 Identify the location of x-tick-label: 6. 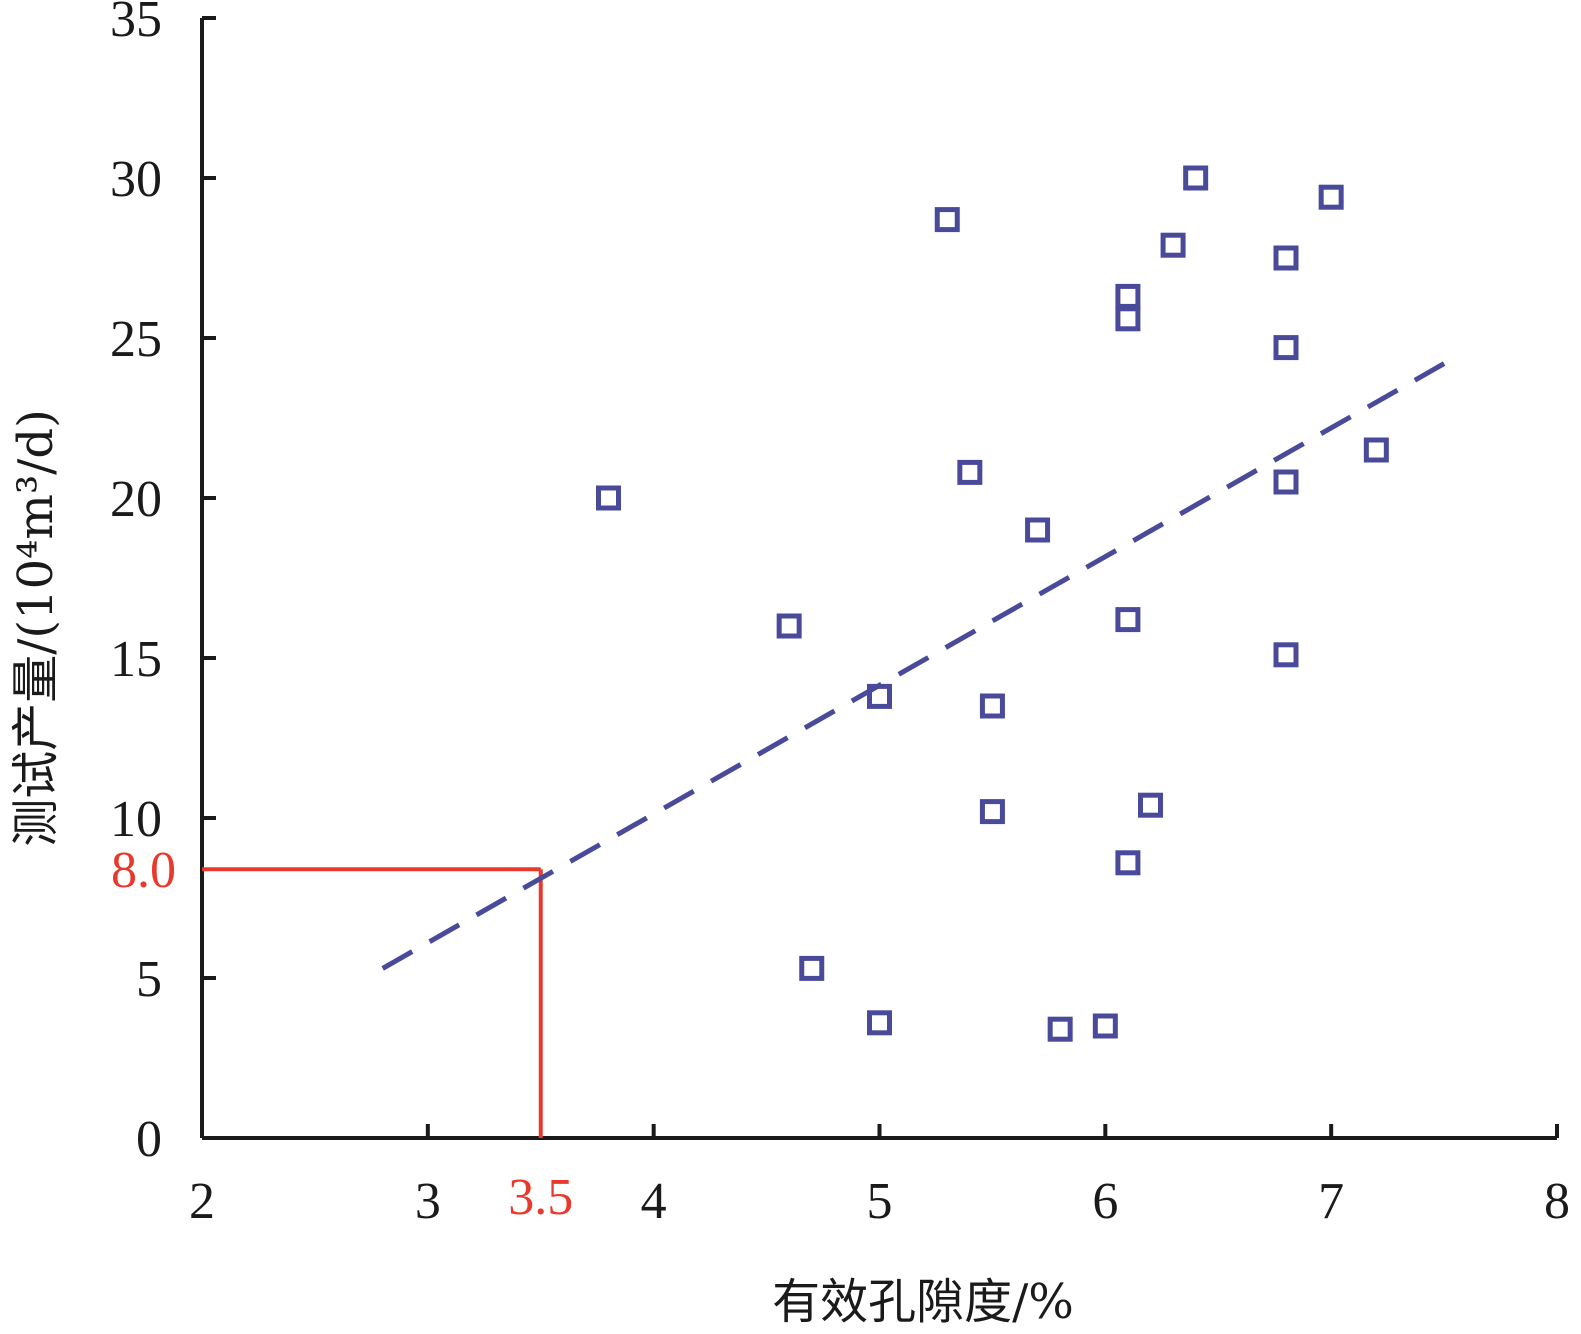
(1105, 1201).